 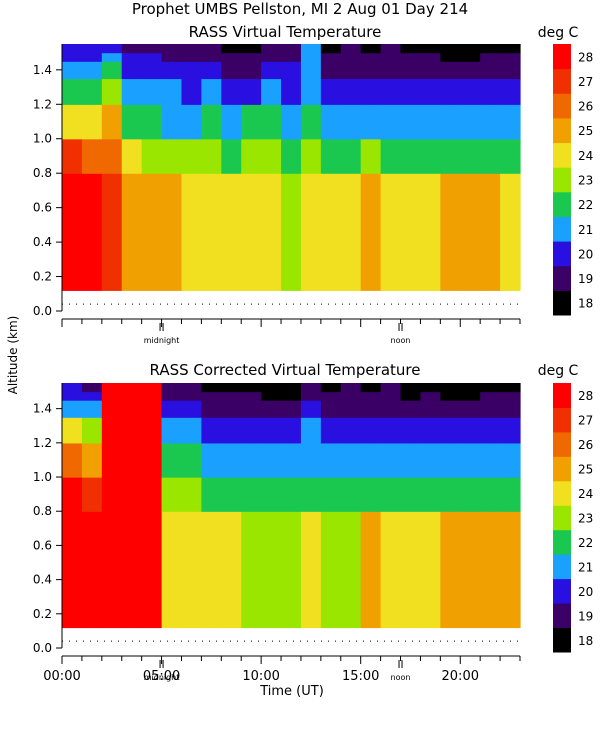 What do you see at coordinates (401, 340) in the screenshot?
I see `marker-label-noon: noon` at bounding box center [401, 340].